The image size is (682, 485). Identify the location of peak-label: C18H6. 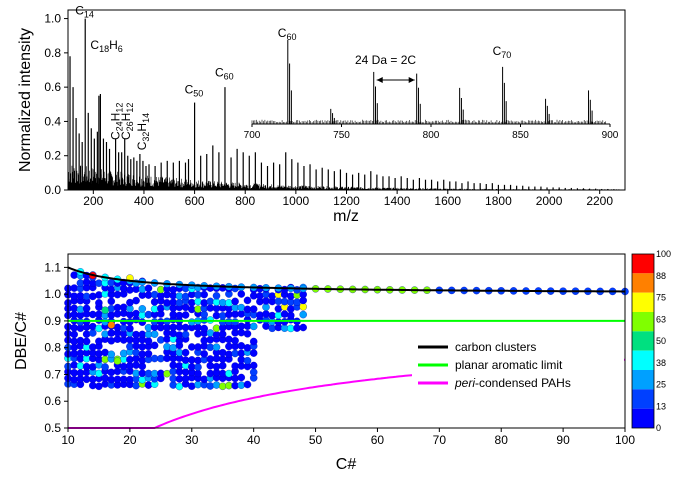
(106, 46).